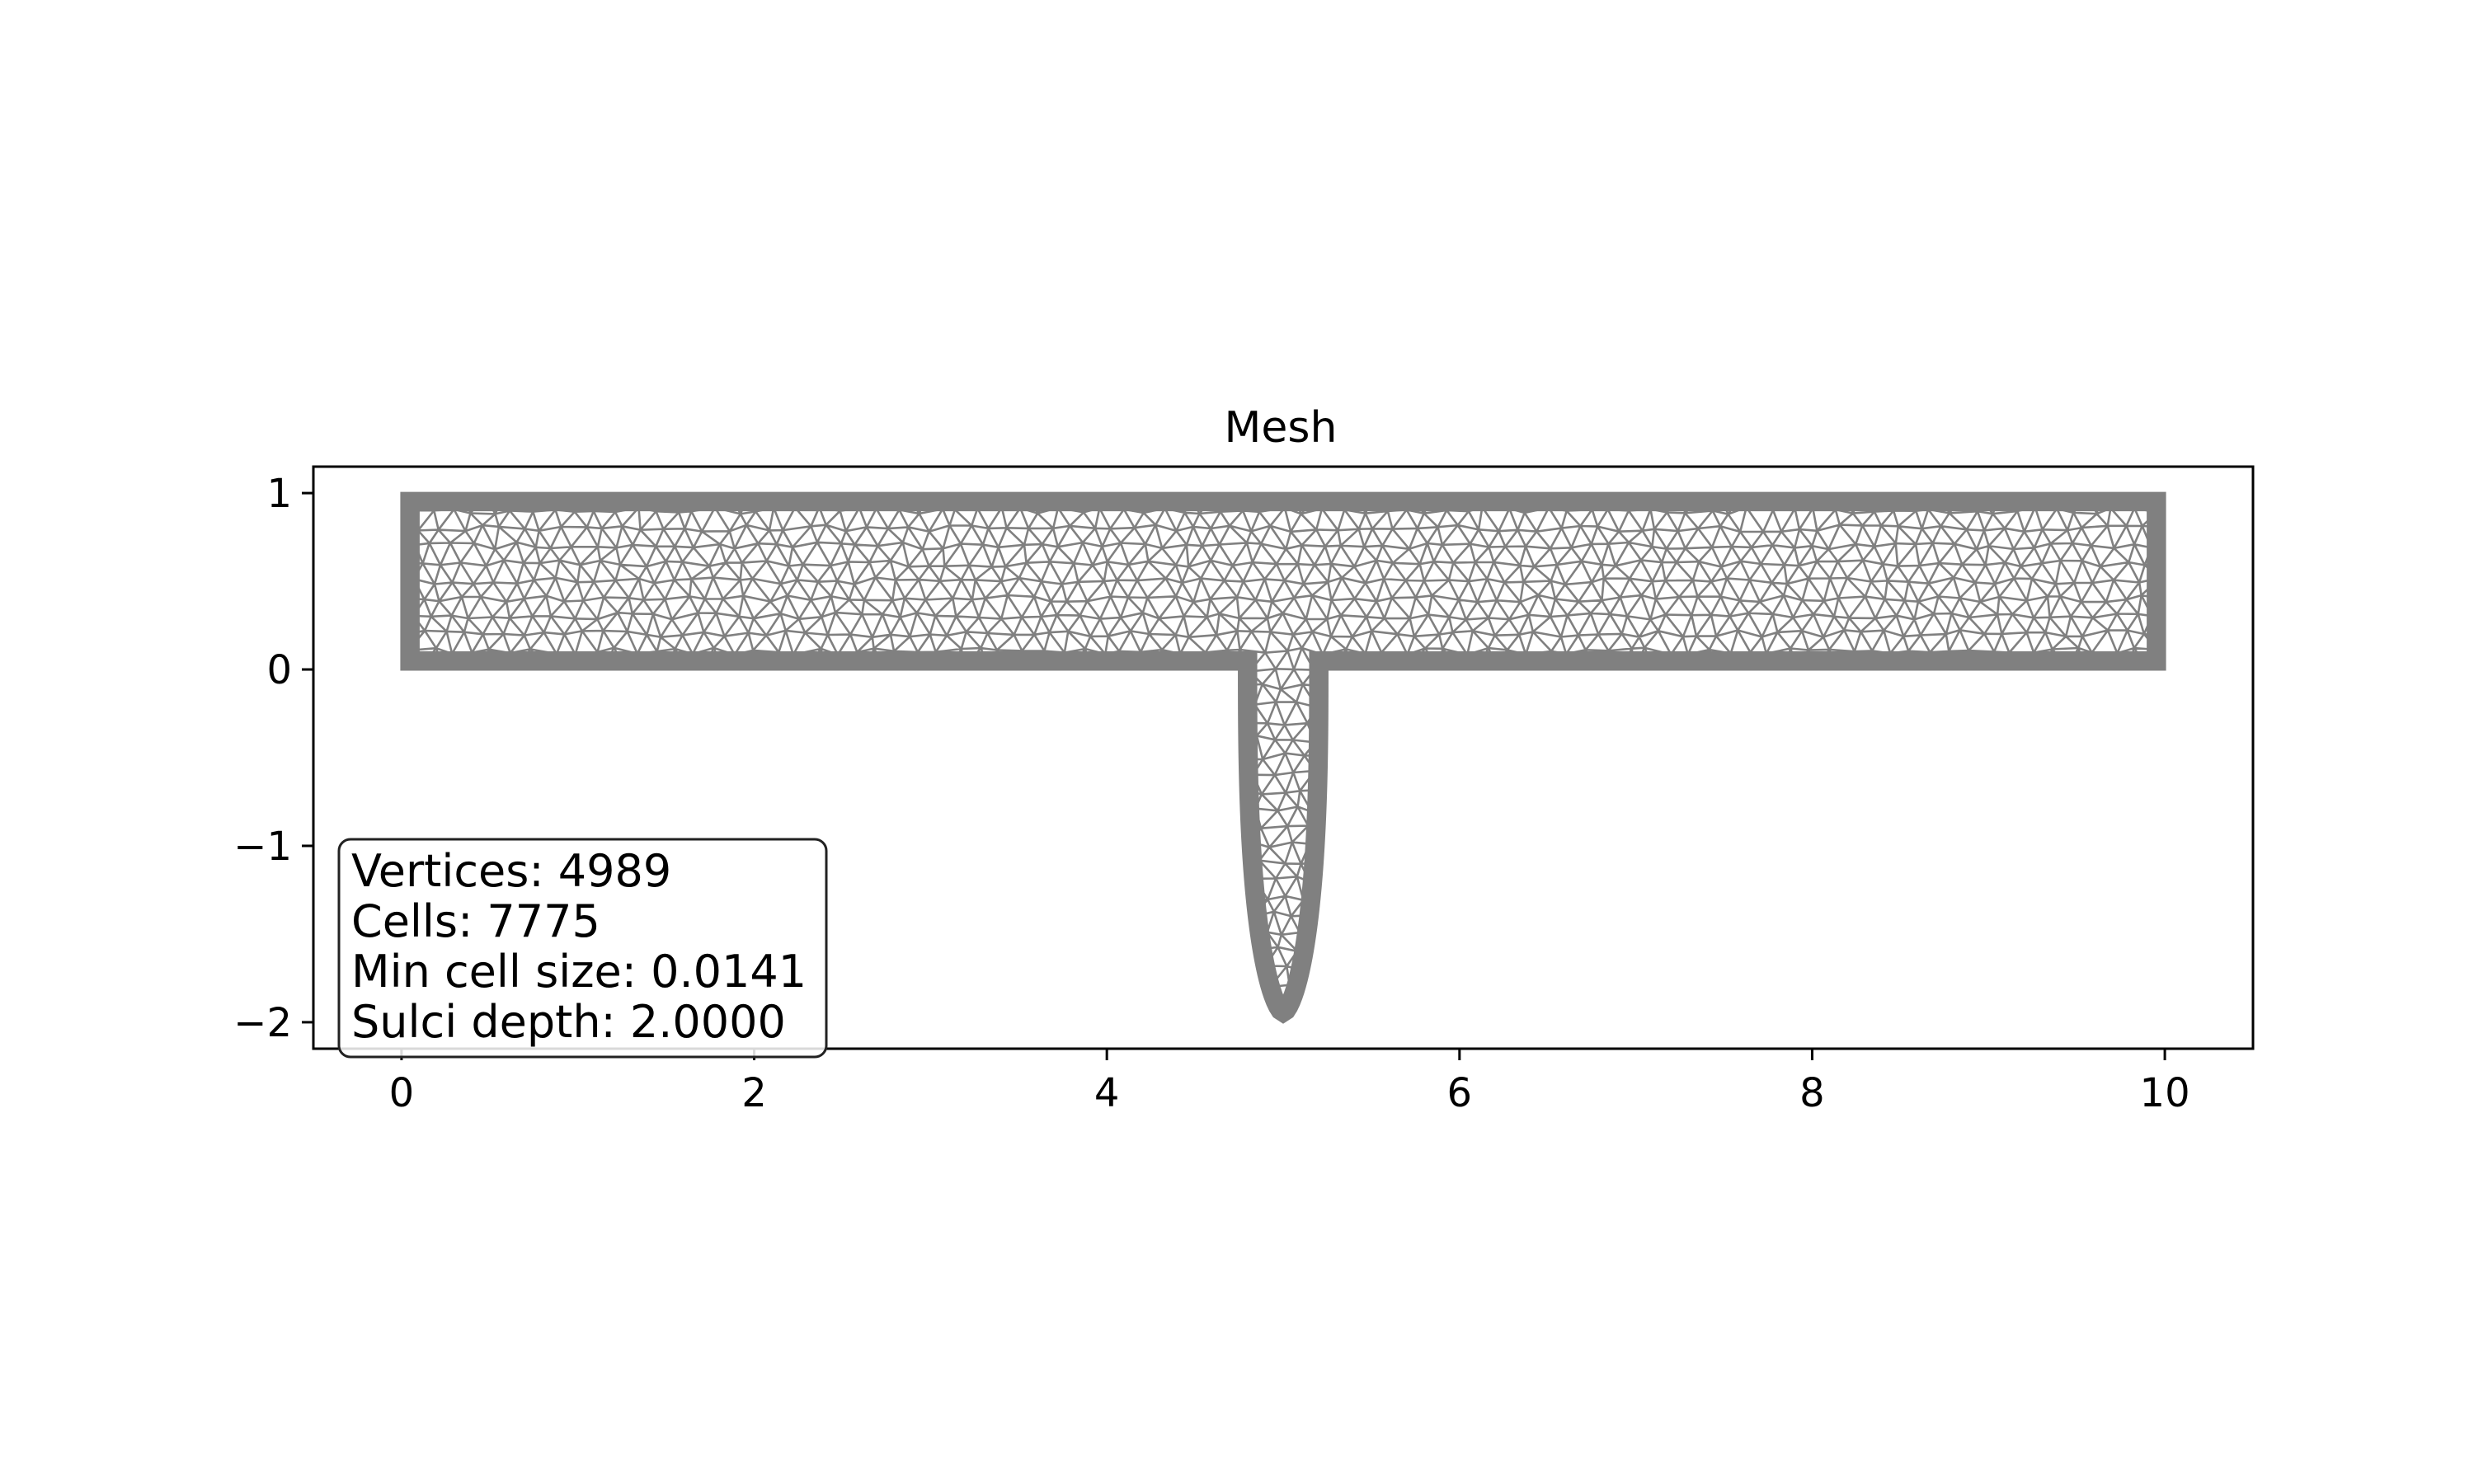 The width and height of the screenshot is (2474, 1484). Describe the element at coordinates (511, 871) in the screenshot. I see `info-vertices: Vertices: 4989` at that location.